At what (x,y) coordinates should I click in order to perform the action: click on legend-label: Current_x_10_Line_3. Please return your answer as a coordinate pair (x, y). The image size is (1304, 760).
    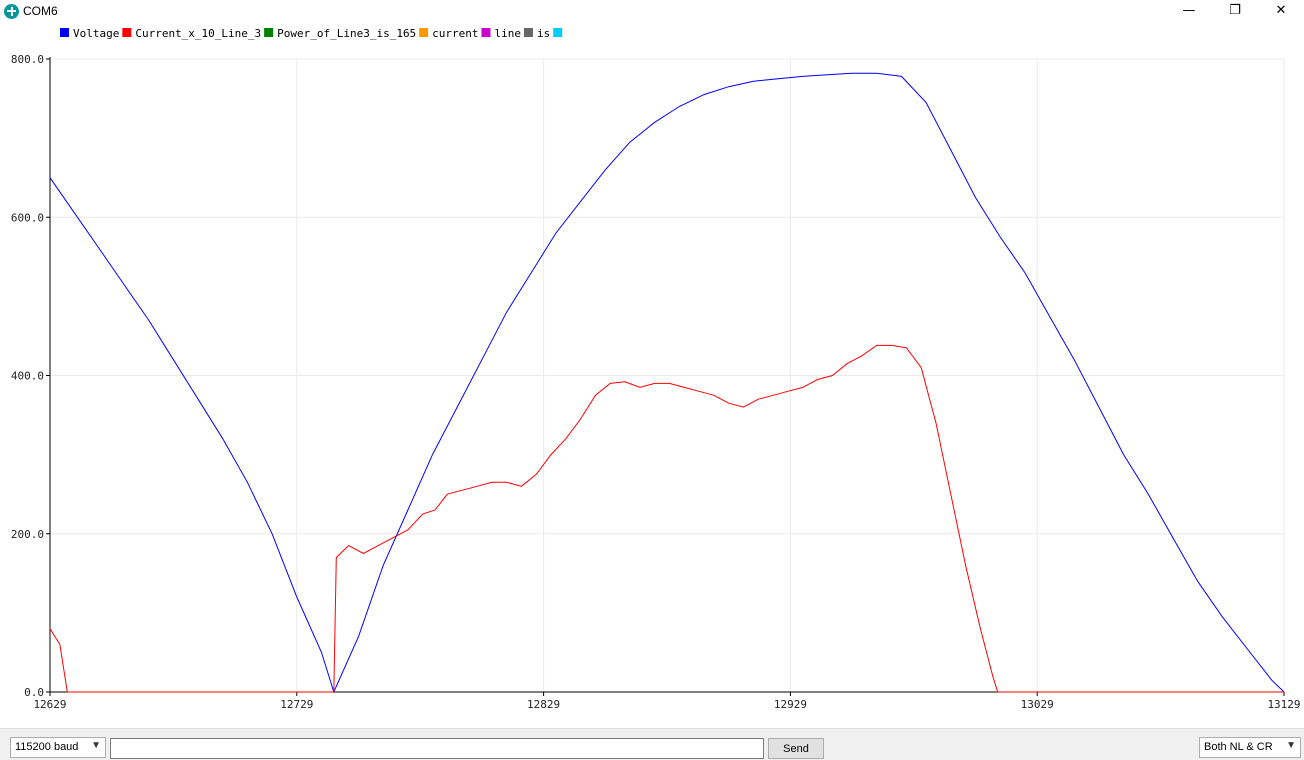
    Looking at the image, I should click on (198, 33).